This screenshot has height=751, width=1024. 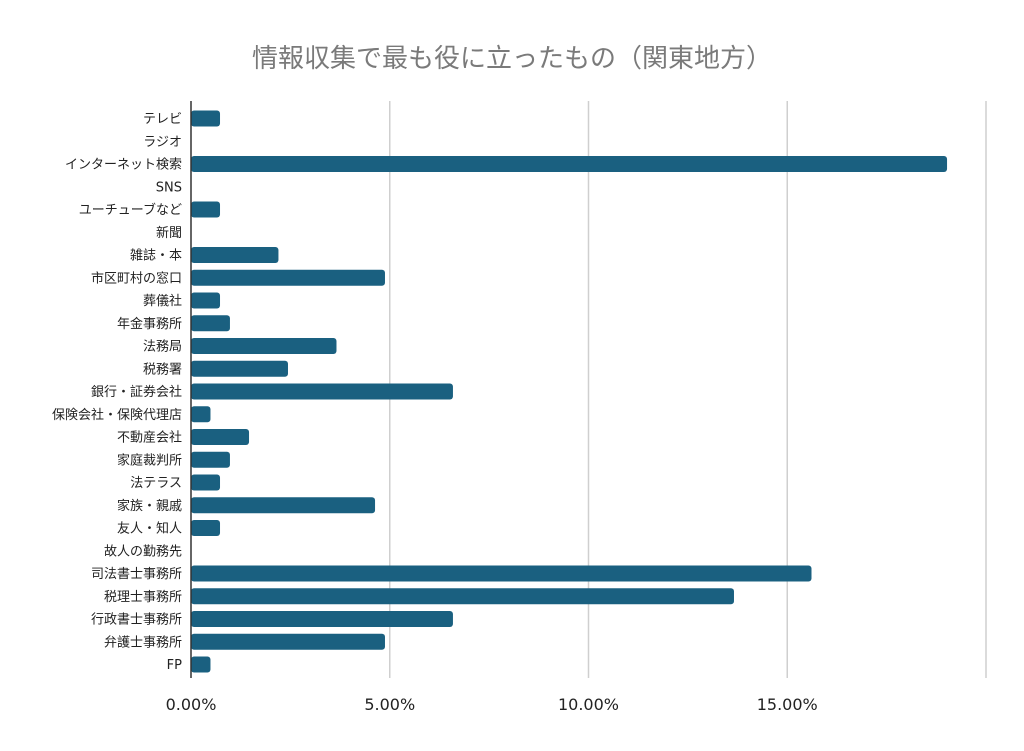 I want to click on category-label: SNS, so click(x=169, y=187).